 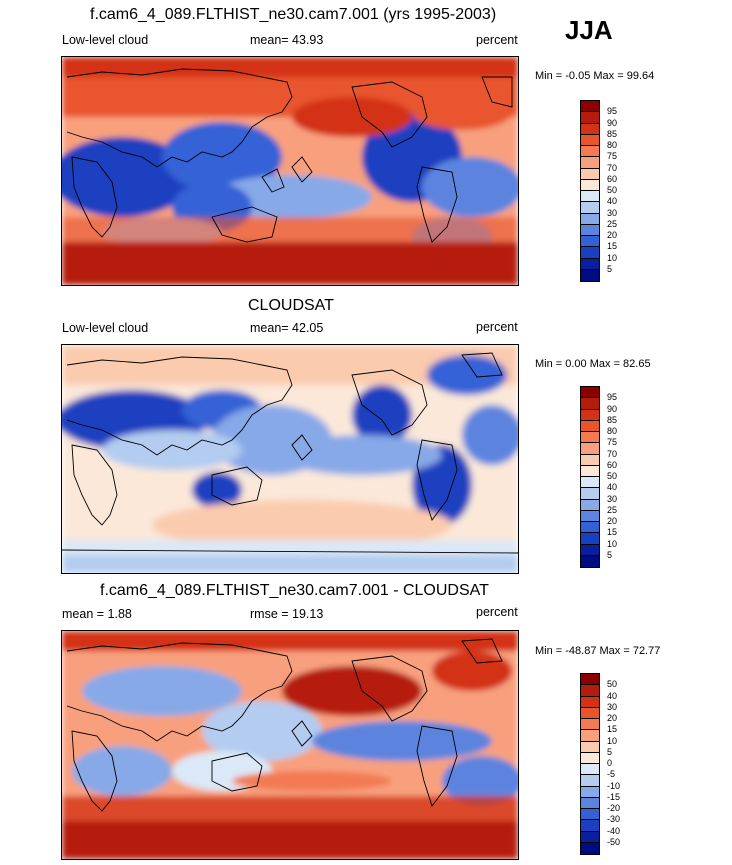 I want to click on colorbar-labels: 50 40 30 20 15 10 5 0 -5 -10 -15 -20 -30 -40 -50, so click(x=622, y=764).